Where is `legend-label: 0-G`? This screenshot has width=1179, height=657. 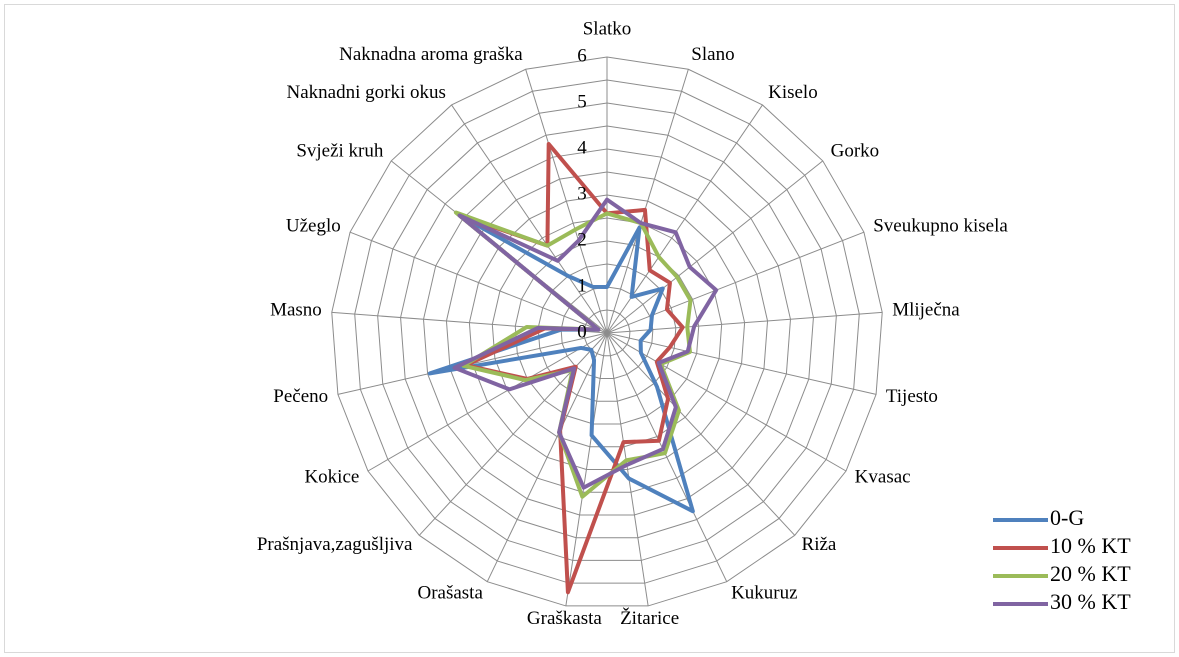 legend-label: 0-G is located at coordinates (1067, 517).